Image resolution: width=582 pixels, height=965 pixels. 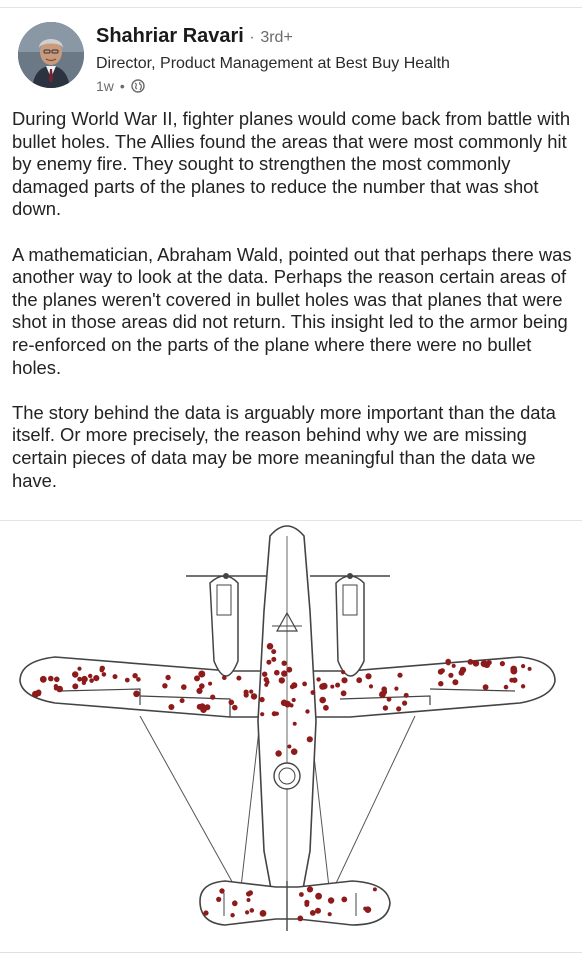 What do you see at coordinates (350, 626) in the screenshot?
I see `right-engine` at bounding box center [350, 626].